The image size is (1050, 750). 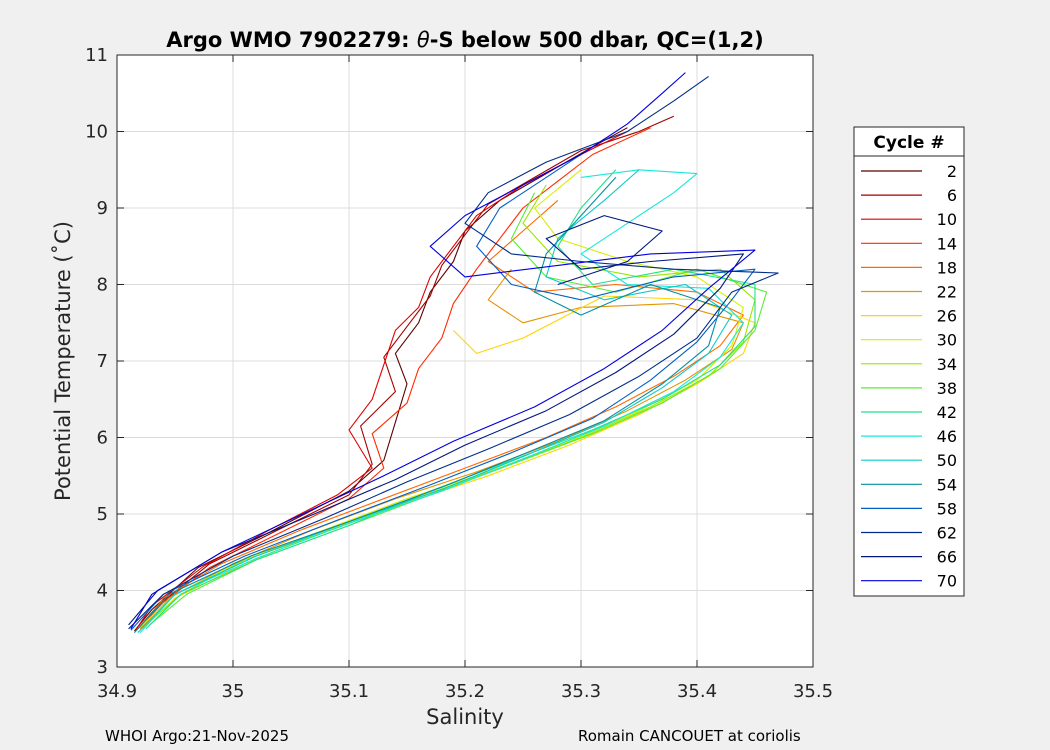 What do you see at coordinates (117, 691) in the screenshot?
I see `x-tick-label: 34.9` at bounding box center [117, 691].